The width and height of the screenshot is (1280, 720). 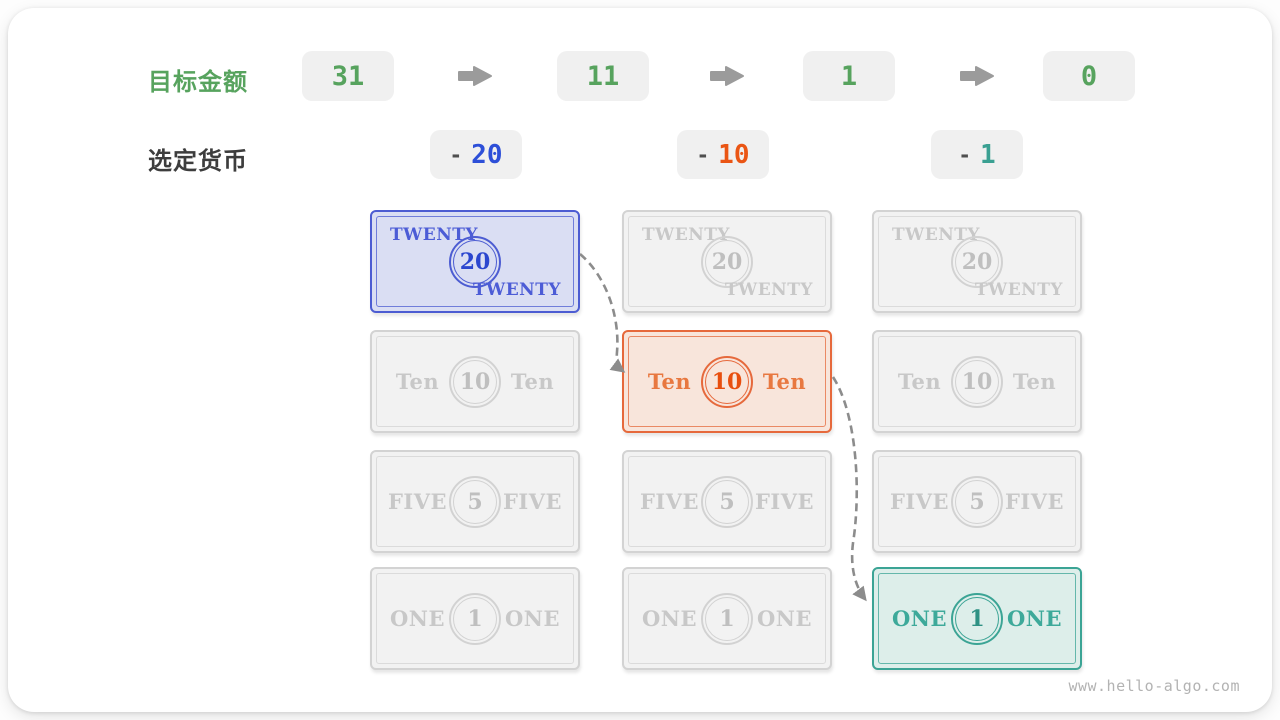 I want to click on site-watermark: www.hello-algo.com, so click(x=1154, y=686).